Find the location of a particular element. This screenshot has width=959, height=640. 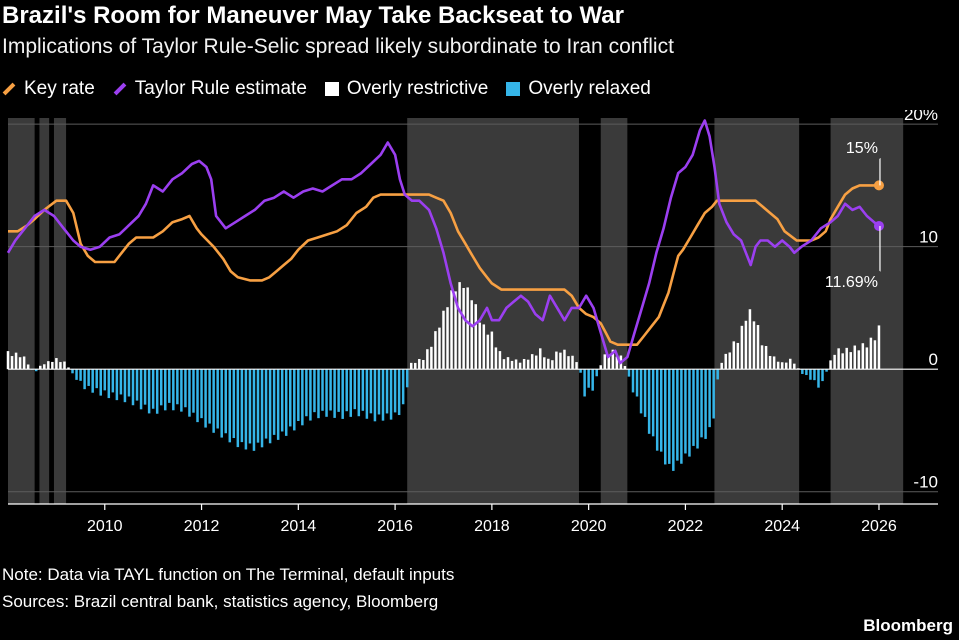

x-tick-label: 2024 is located at coordinates (782, 526).